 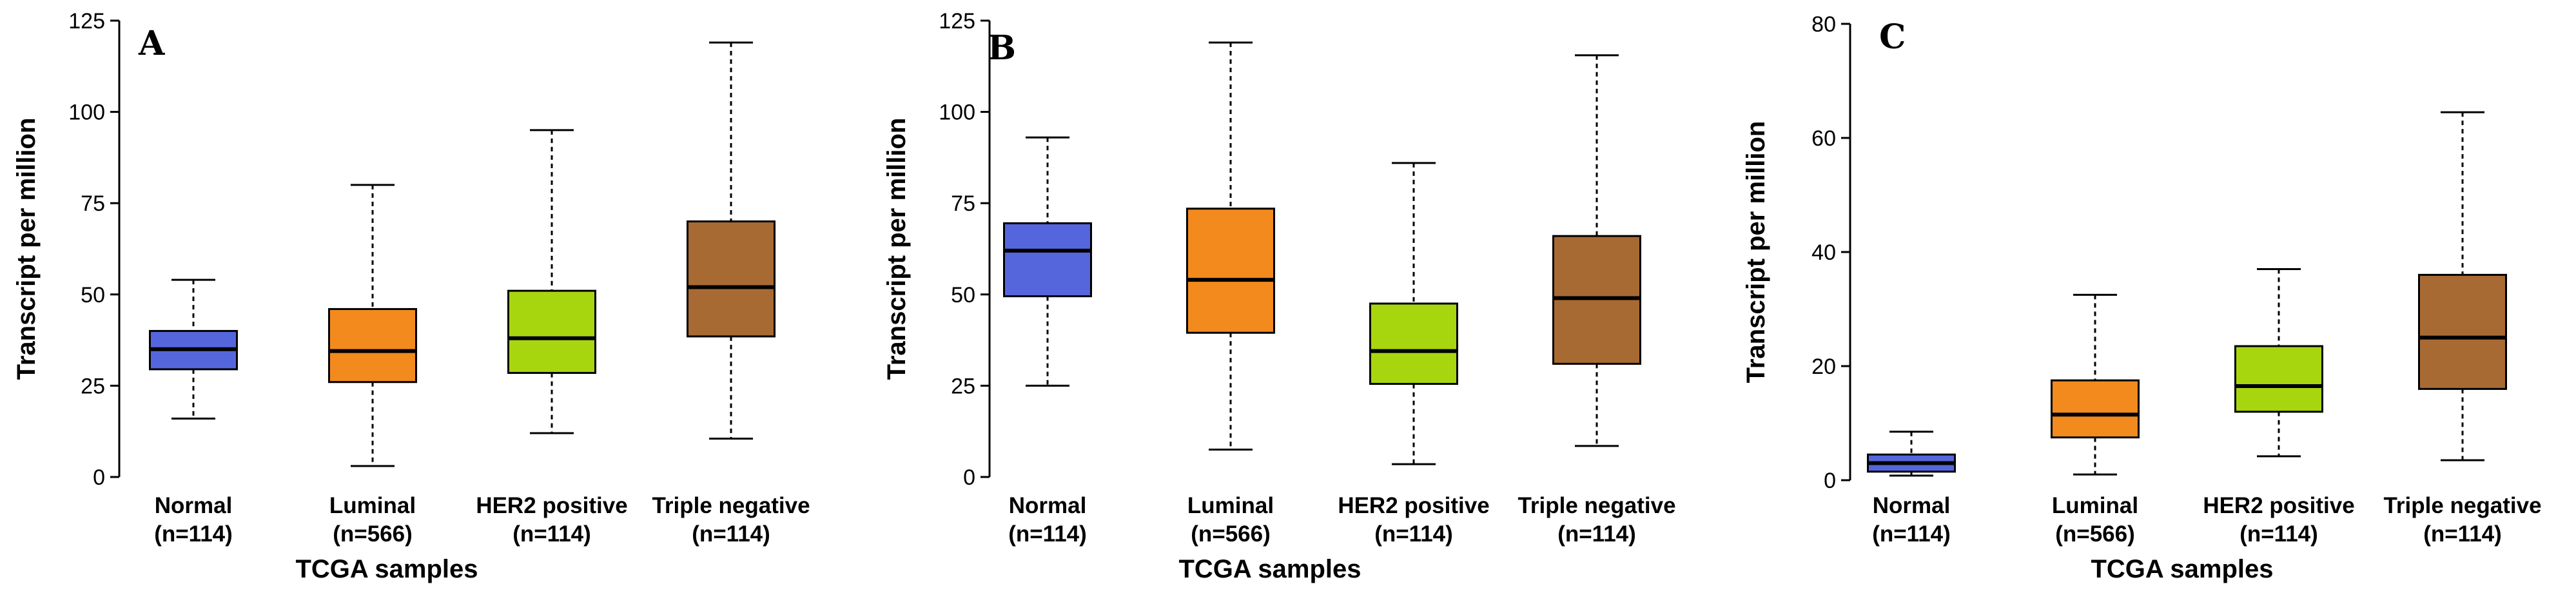 I want to click on panel-label: B, so click(x=1002, y=48).